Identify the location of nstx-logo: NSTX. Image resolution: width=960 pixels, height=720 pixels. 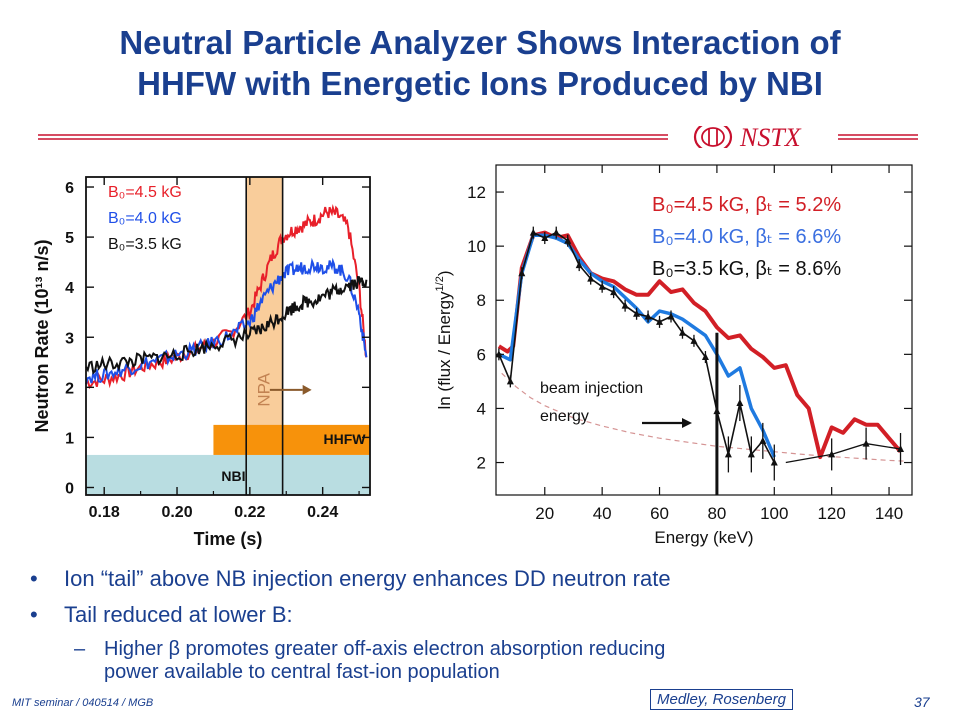
(747, 137).